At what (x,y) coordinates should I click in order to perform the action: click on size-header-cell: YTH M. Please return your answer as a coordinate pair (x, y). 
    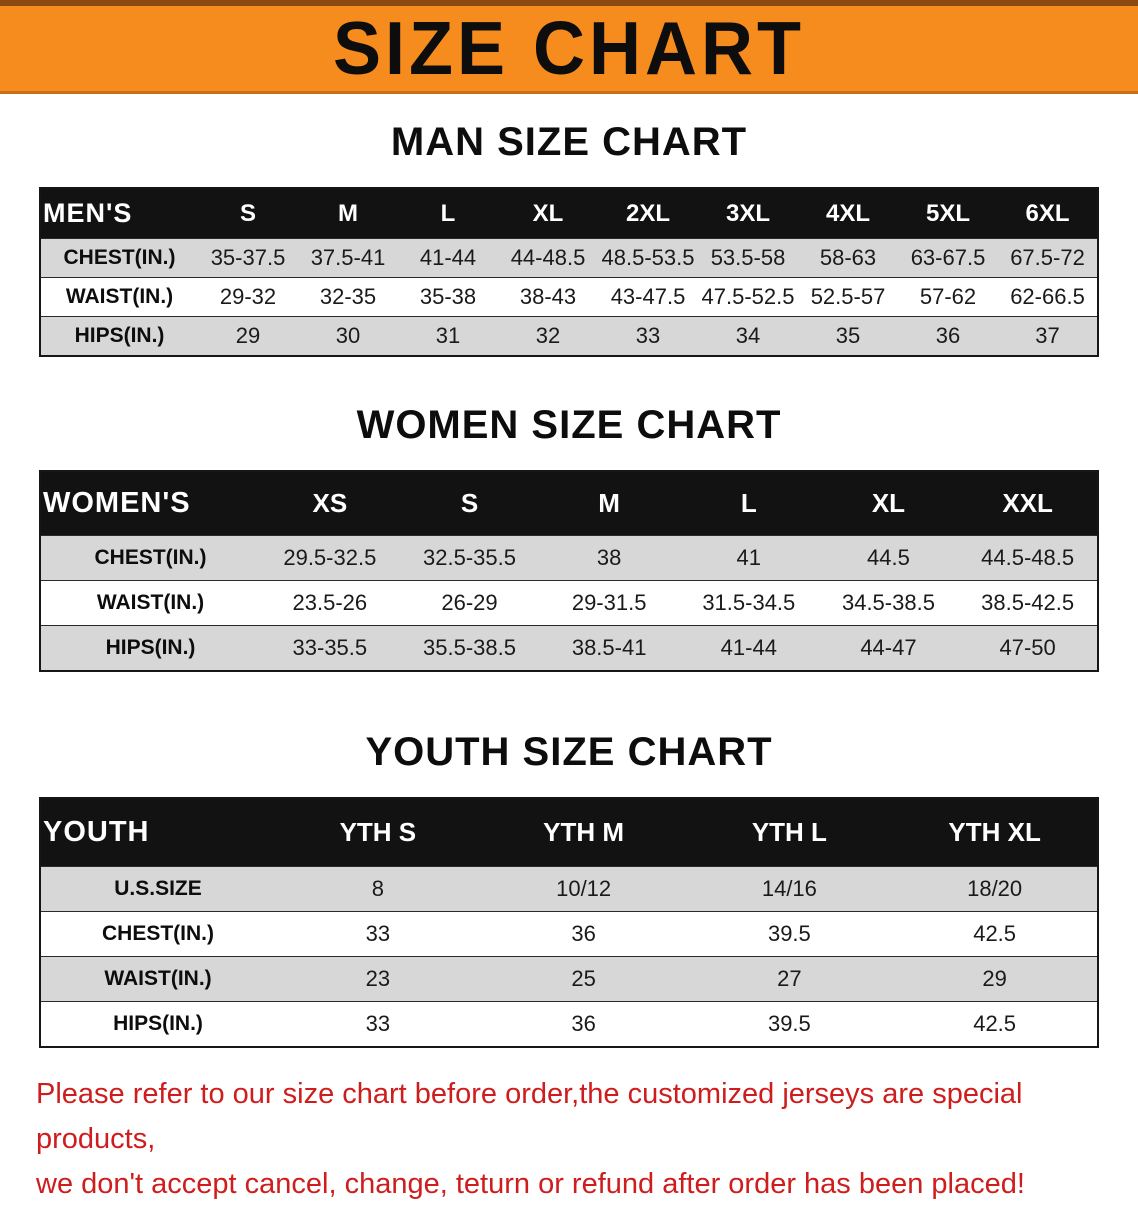
    Looking at the image, I should click on (583, 832).